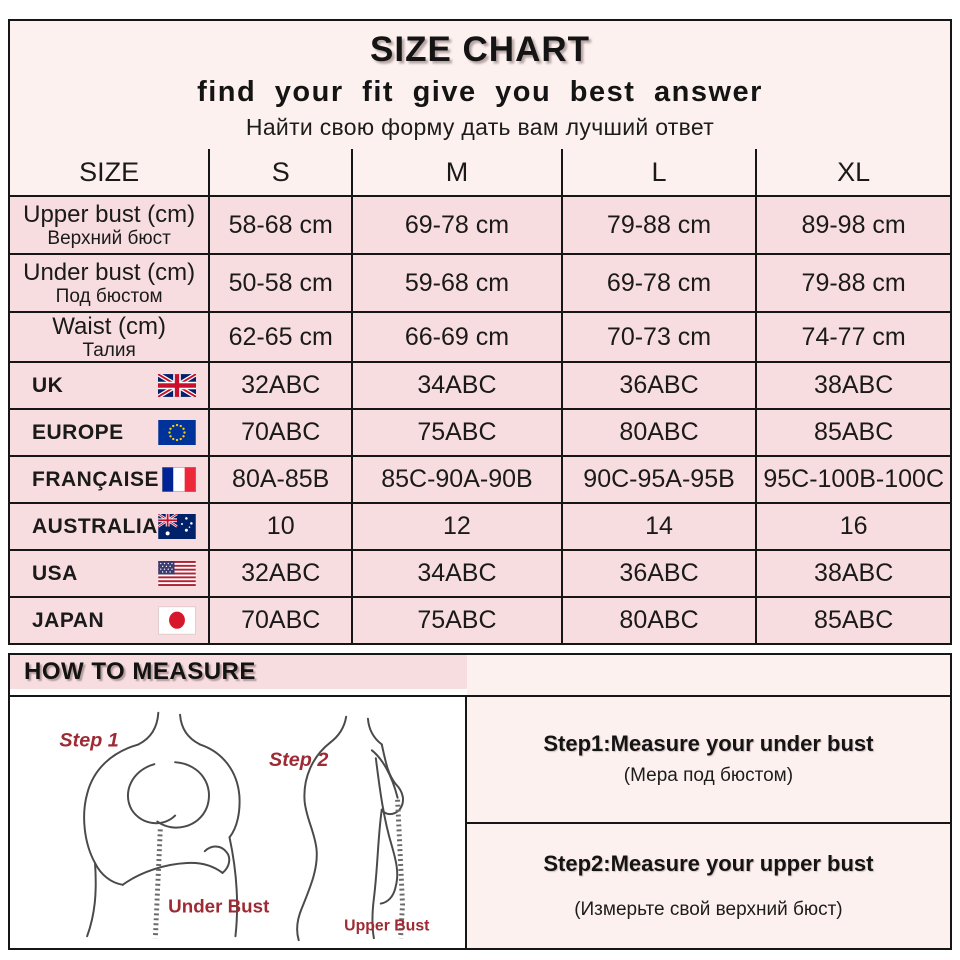  What do you see at coordinates (109, 350) in the screenshot?
I see `row-label-ru: Талия` at bounding box center [109, 350].